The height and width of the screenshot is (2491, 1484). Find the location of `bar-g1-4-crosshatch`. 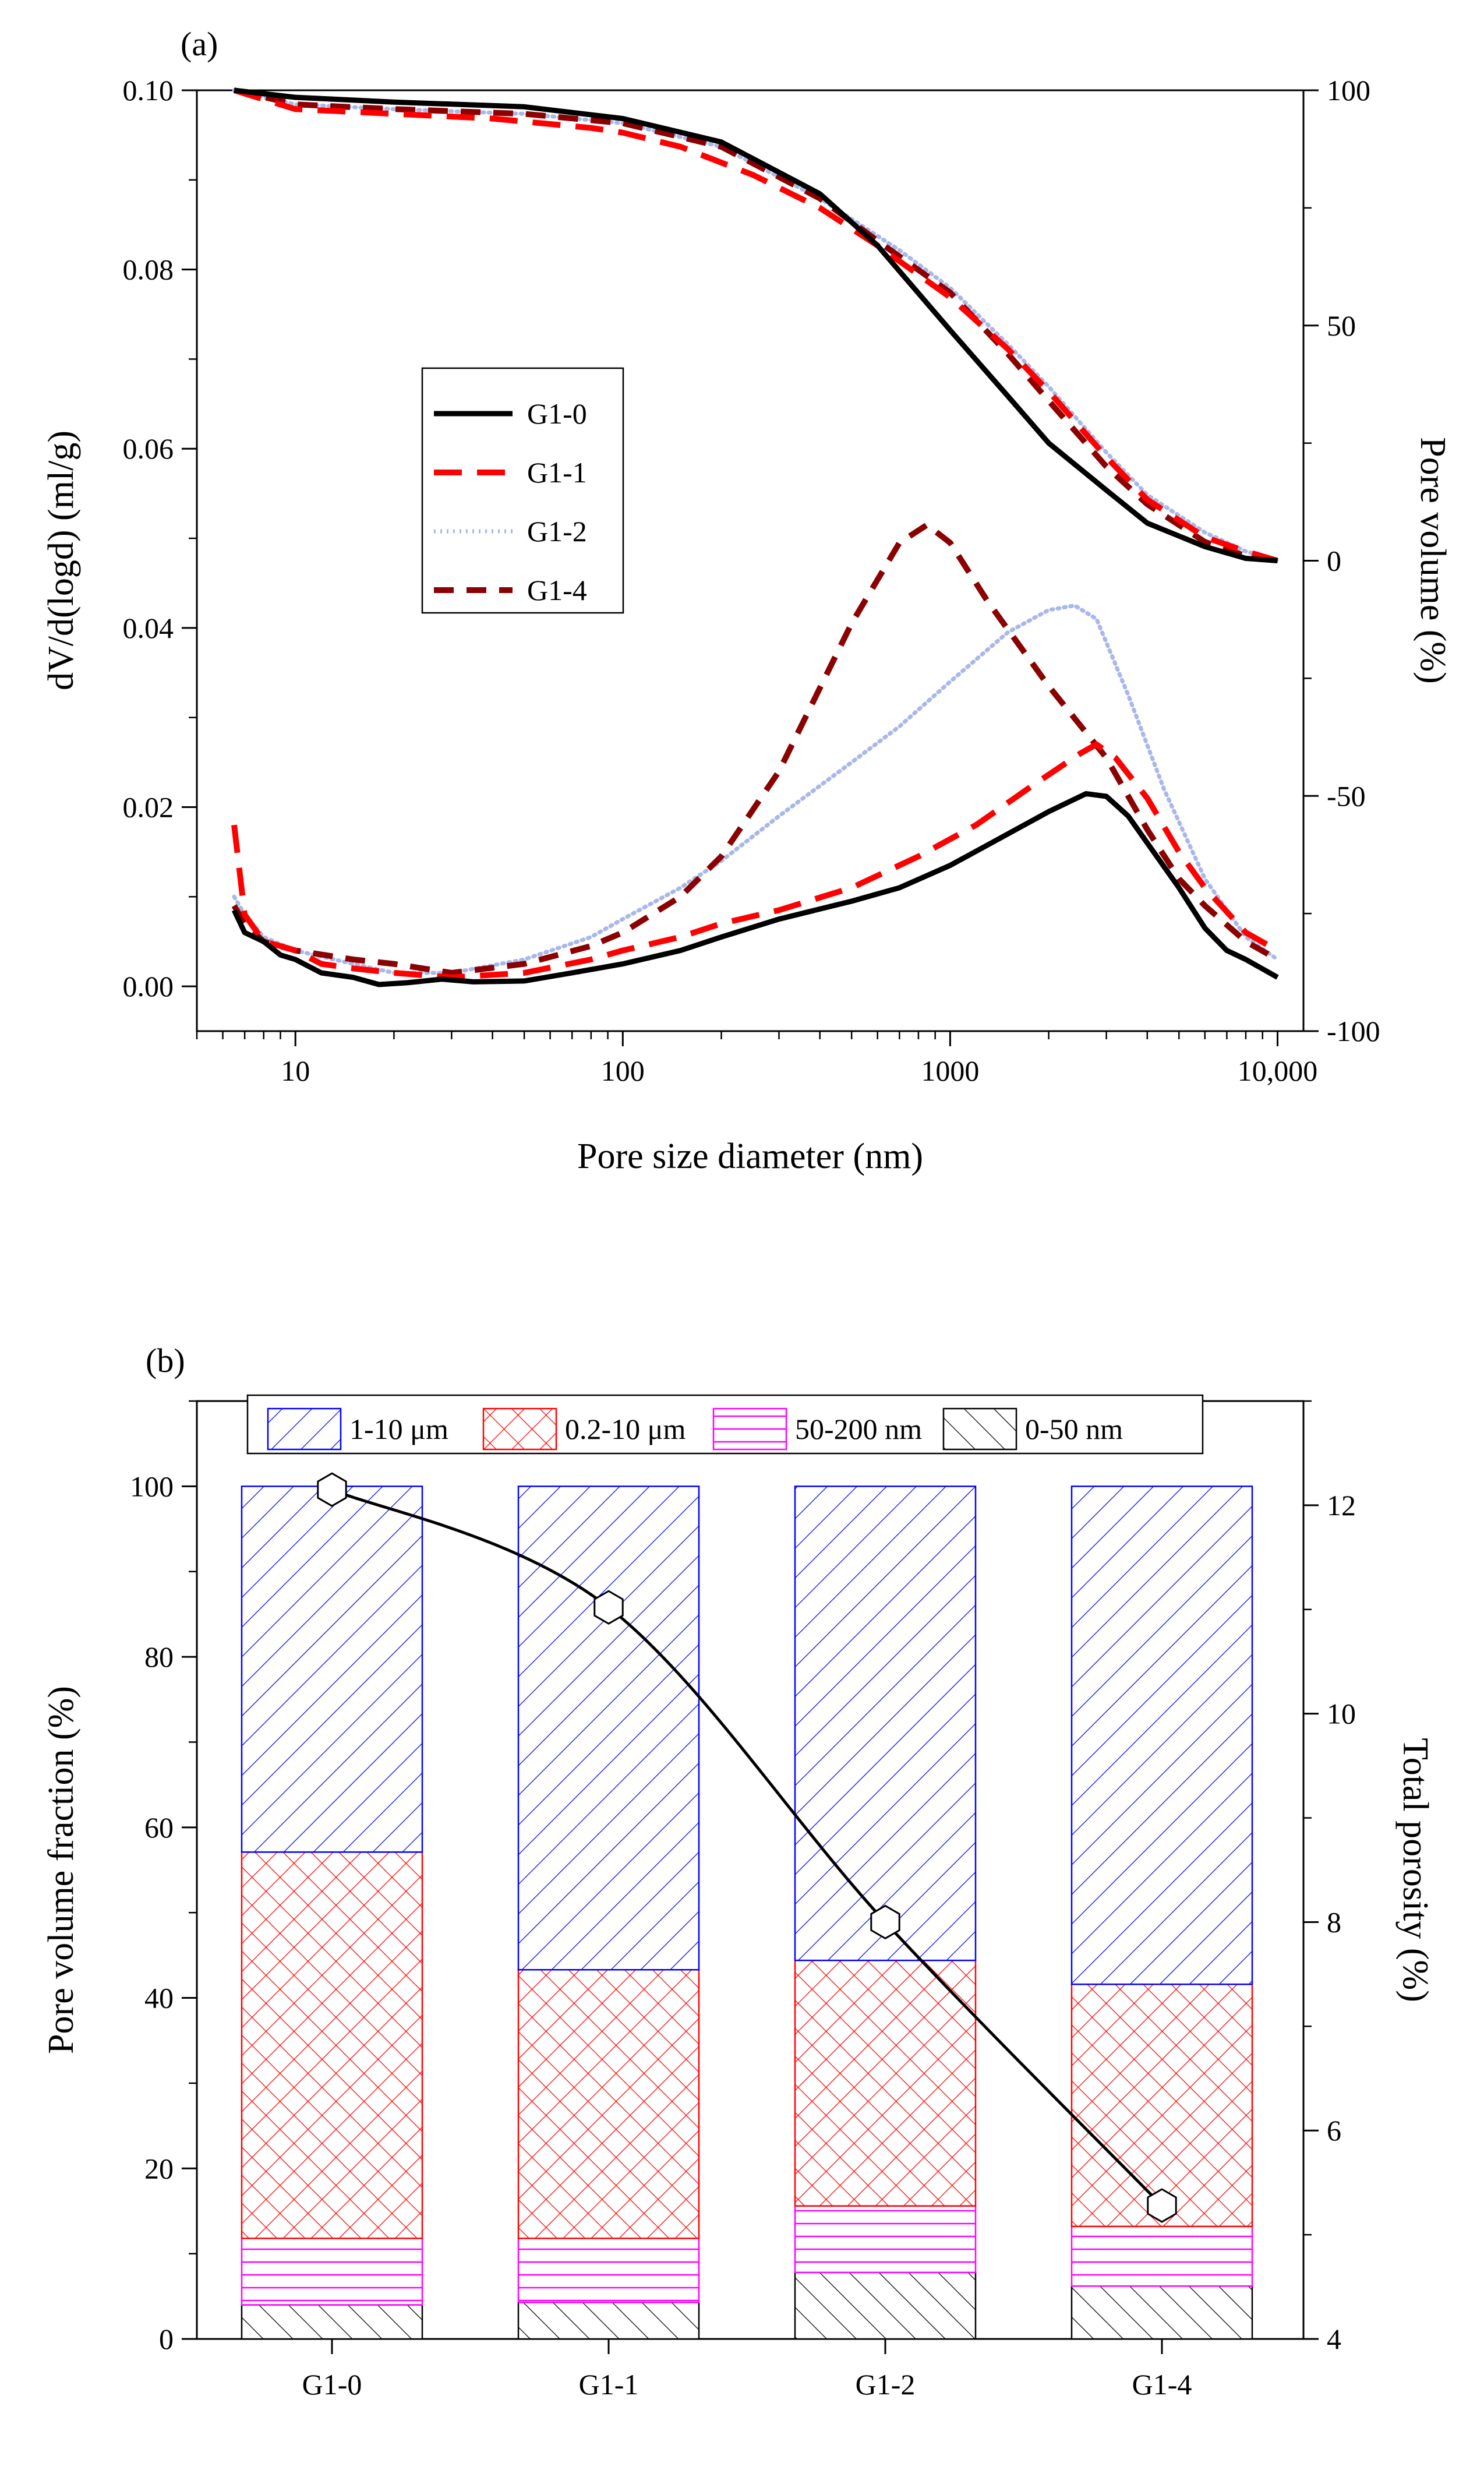

bar-g1-4-crosshatch is located at coordinates (1162, 2105).